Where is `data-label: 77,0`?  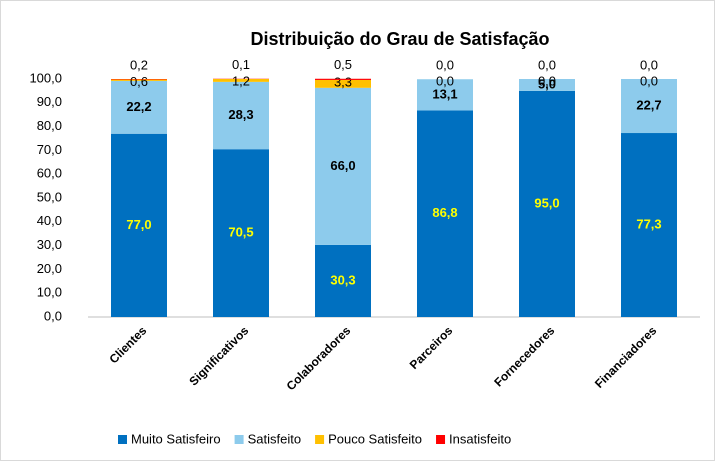 data-label: 77,0 is located at coordinates (138, 224).